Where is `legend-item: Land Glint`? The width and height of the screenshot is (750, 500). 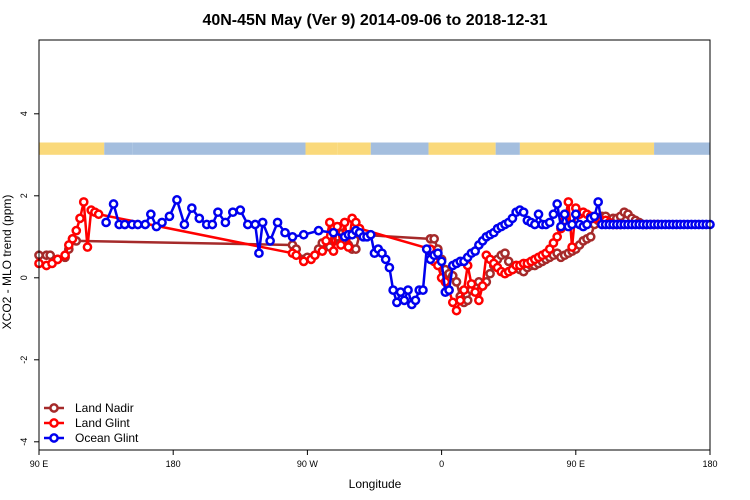 legend-item: Land Glint is located at coordinates (87, 423).